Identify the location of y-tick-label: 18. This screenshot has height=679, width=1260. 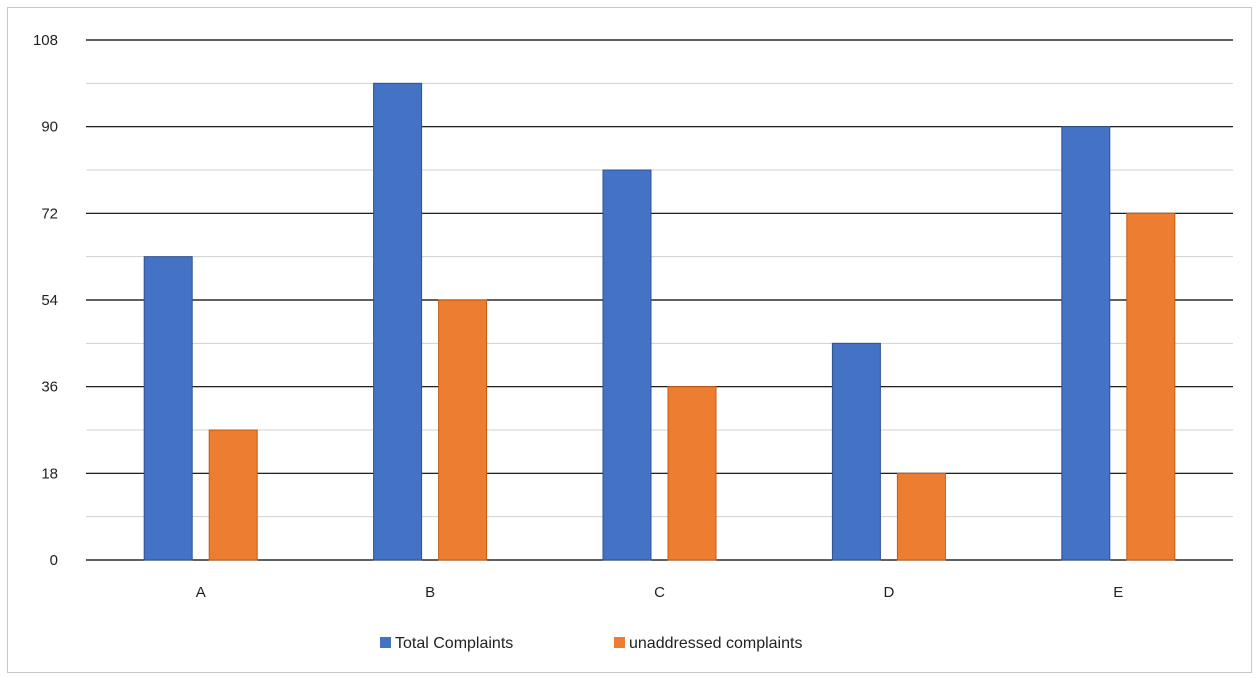
(49, 473).